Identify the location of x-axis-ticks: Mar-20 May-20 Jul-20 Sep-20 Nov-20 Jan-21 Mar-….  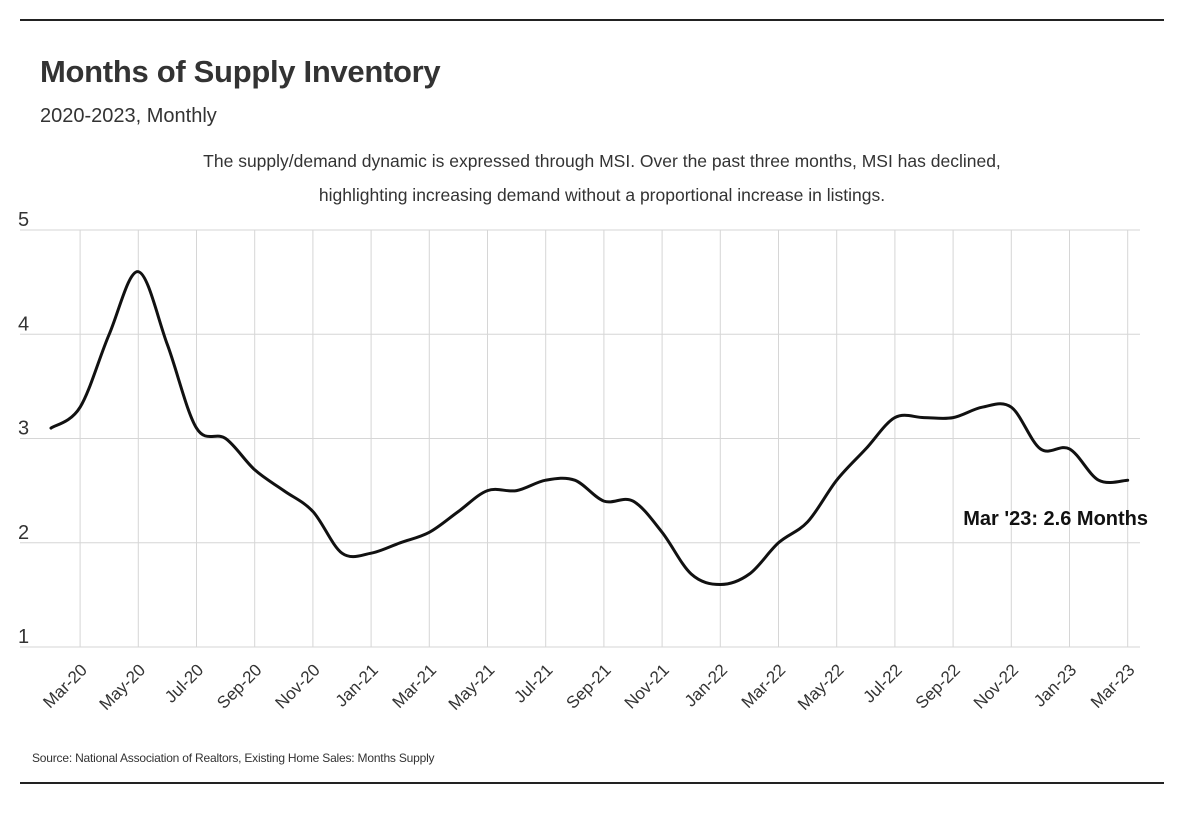
(588, 687).